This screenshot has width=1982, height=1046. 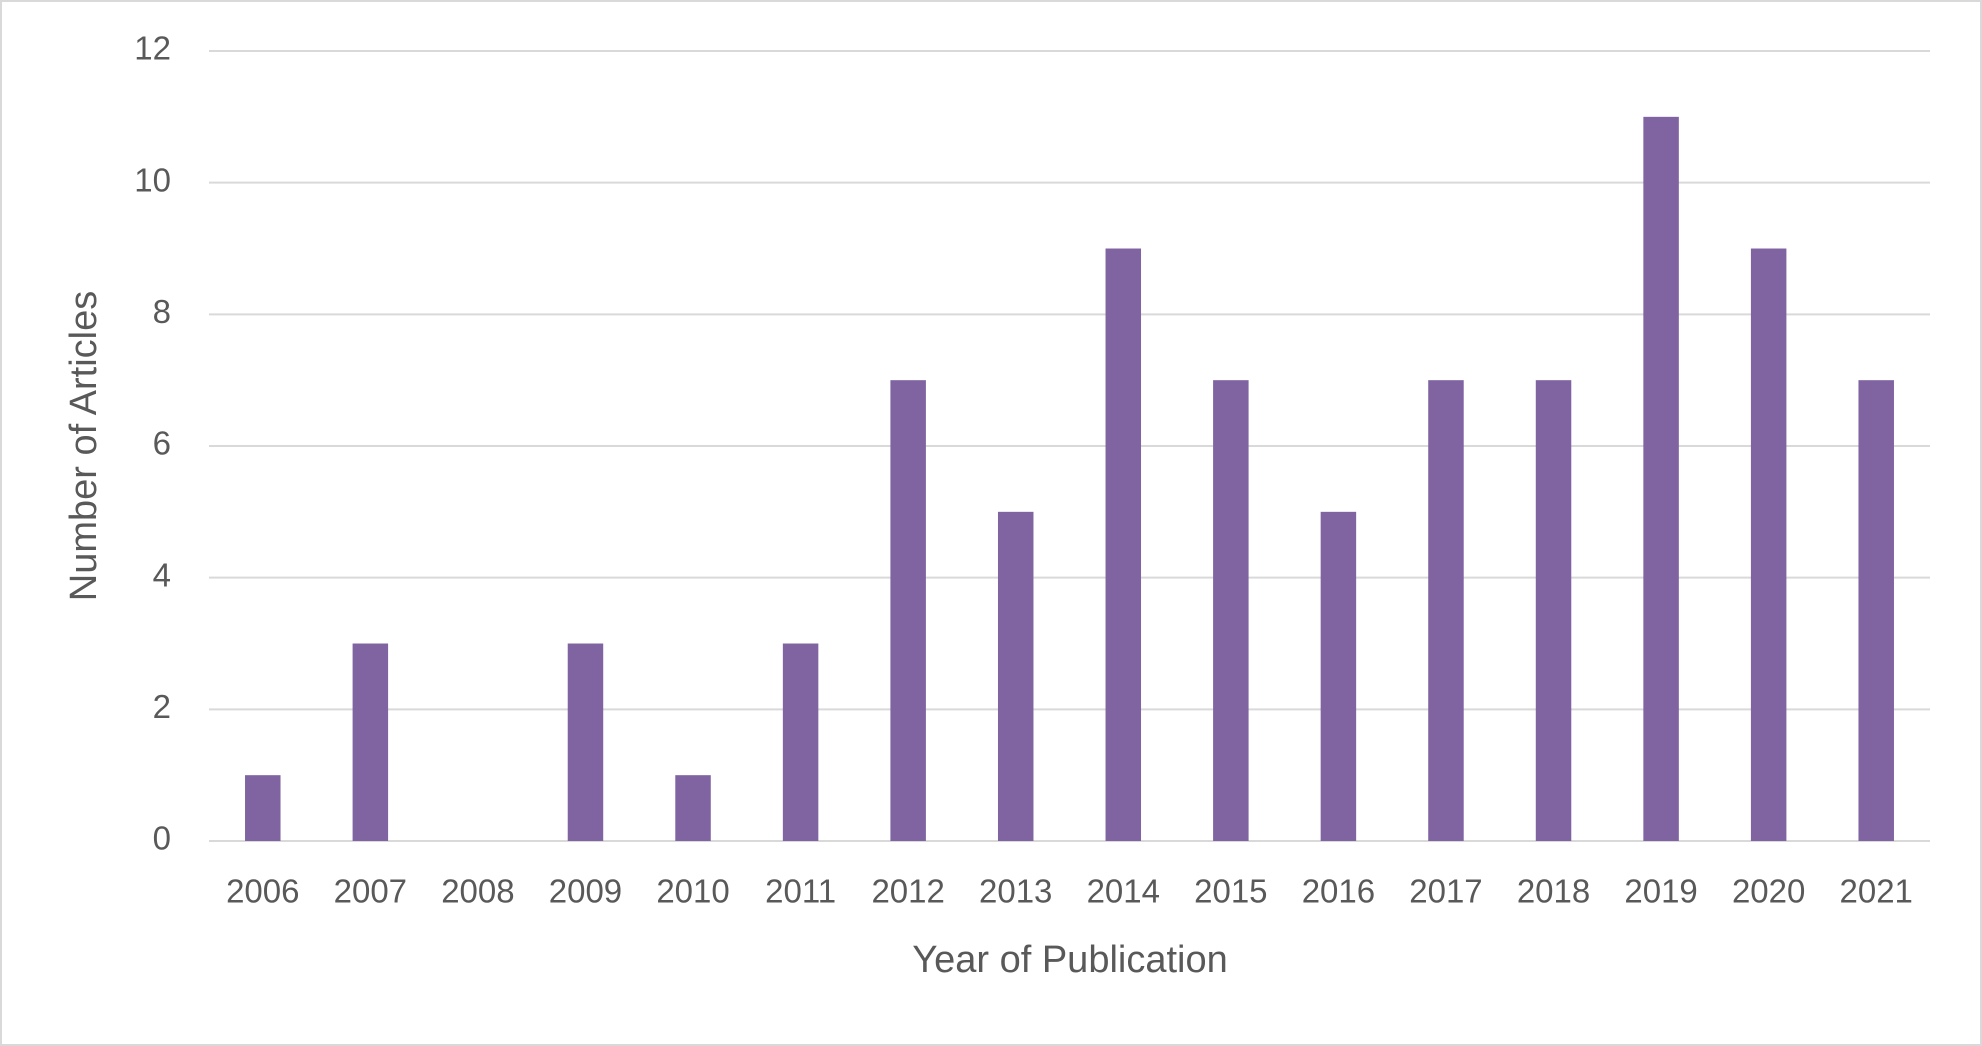 I want to click on x-tick-label: 2010, so click(x=692, y=891).